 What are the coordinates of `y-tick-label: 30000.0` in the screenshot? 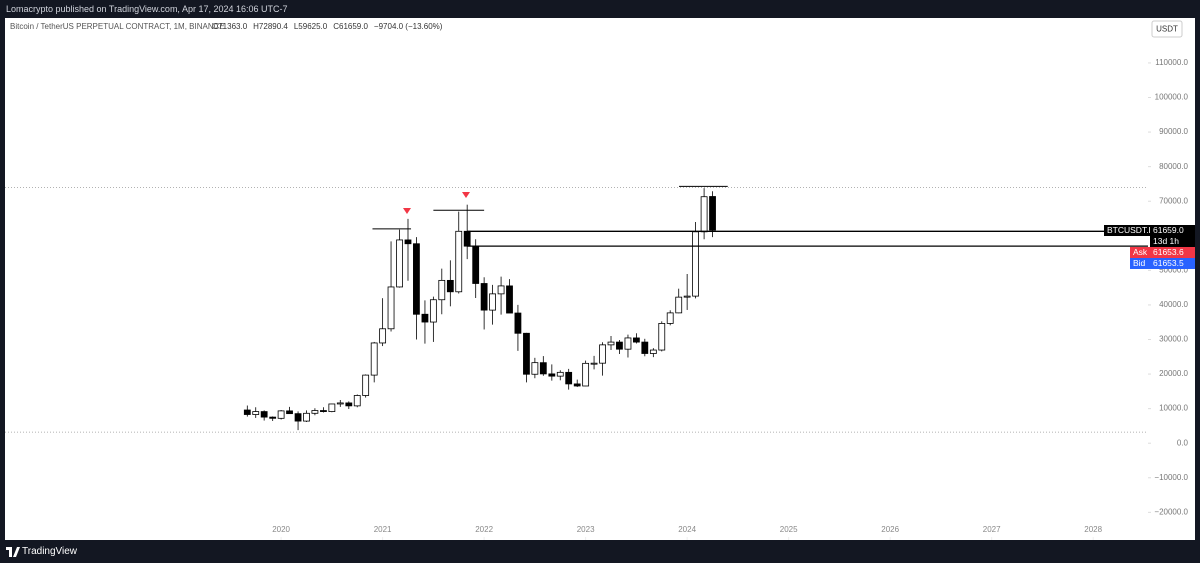 It's located at (1173, 339).